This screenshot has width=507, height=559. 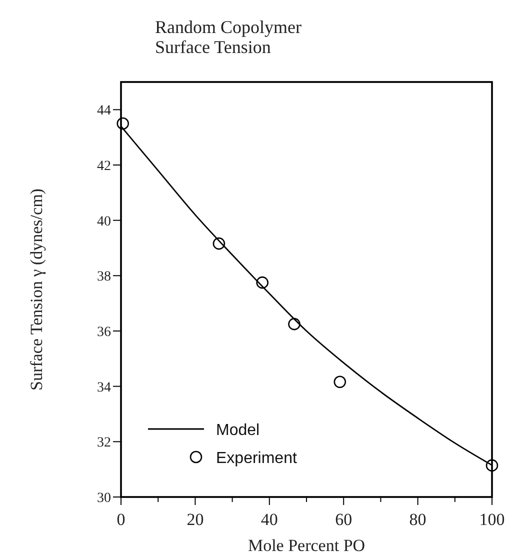 What do you see at coordinates (269, 519) in the screenshot?
I see `x-tick-label: 40` at bounding box center [269, 519].